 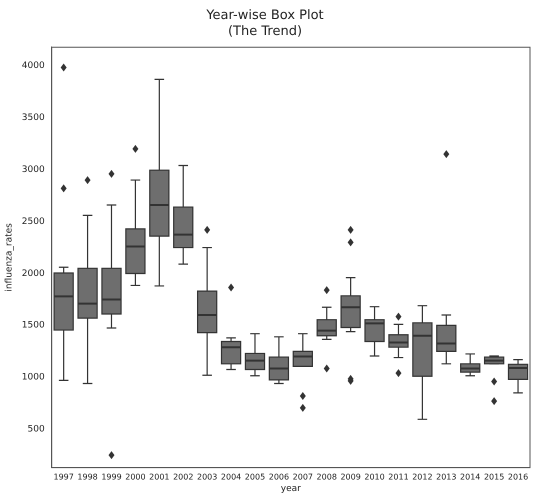 What do you see at coordinates (183, 477) in the screenshot?
I see `x-tick-label: 2002` at bounding box center [183, 477].